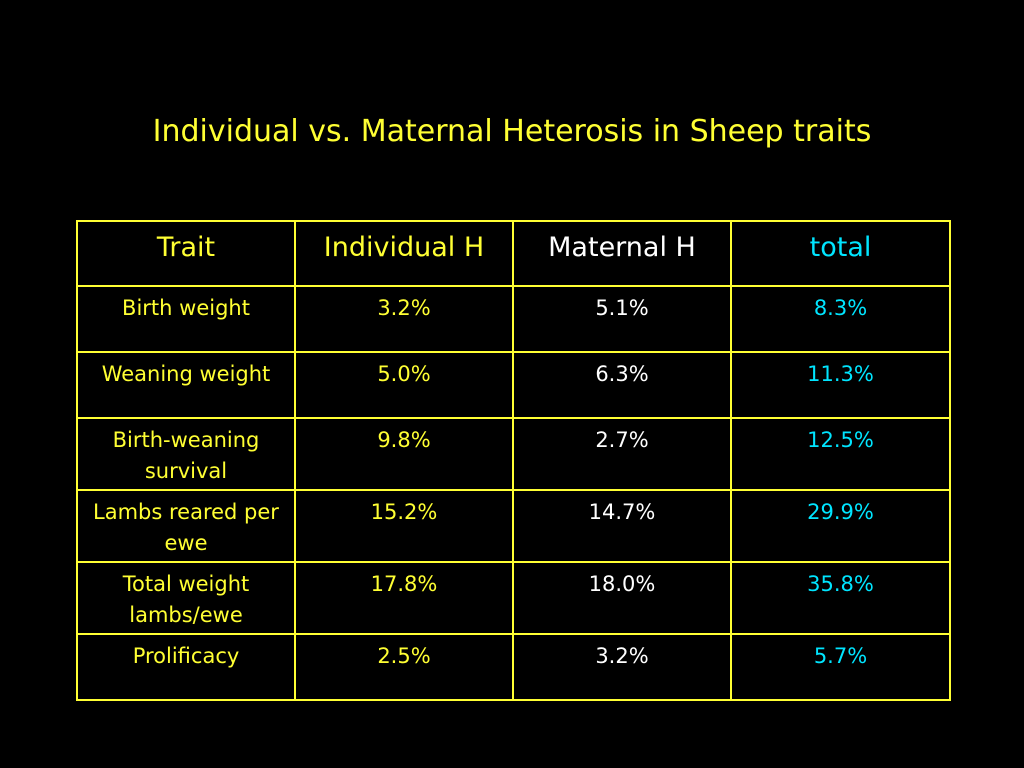  Describe the element at coordinates (840, 253) in the screenshot. I see `header-total: total` at that location.